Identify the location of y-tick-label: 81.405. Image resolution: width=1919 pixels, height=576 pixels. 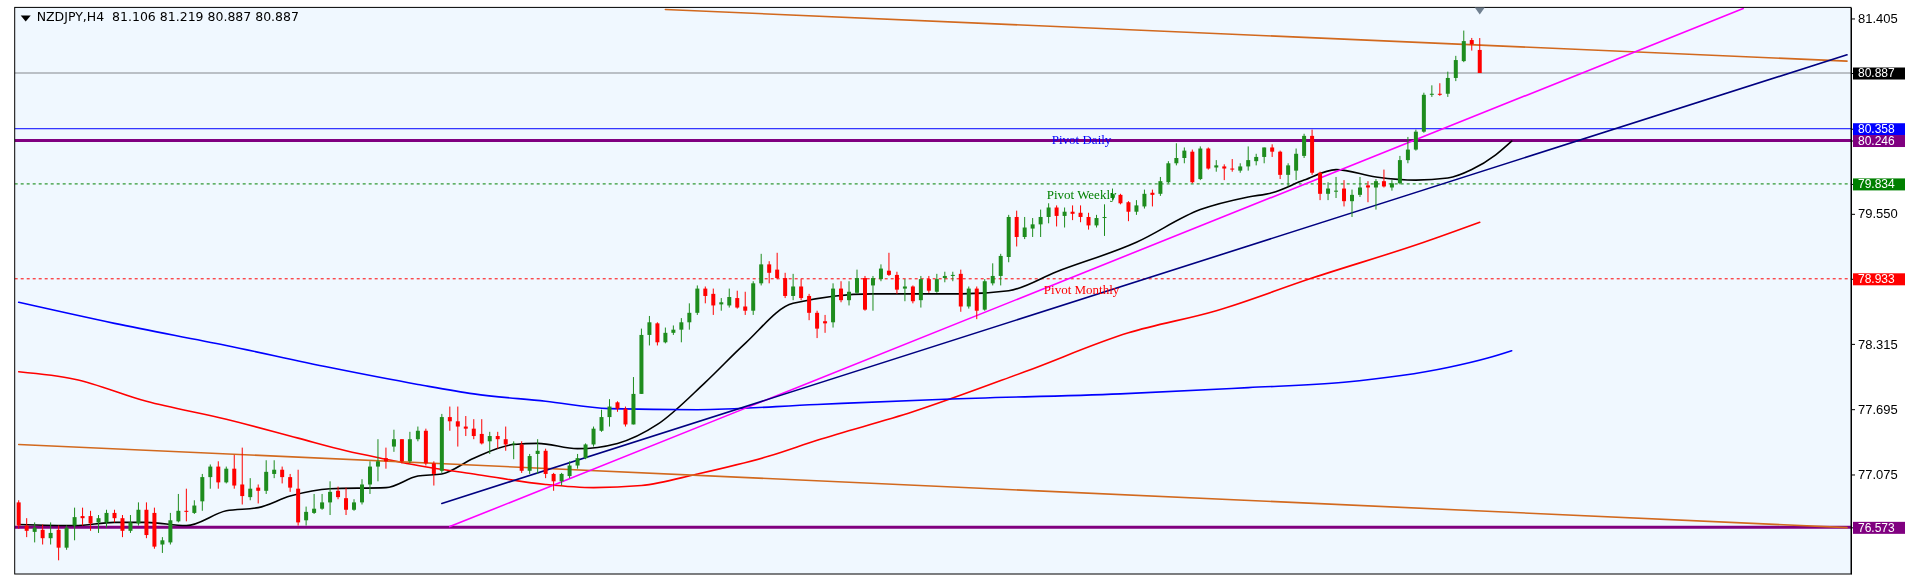
(1878, 19).